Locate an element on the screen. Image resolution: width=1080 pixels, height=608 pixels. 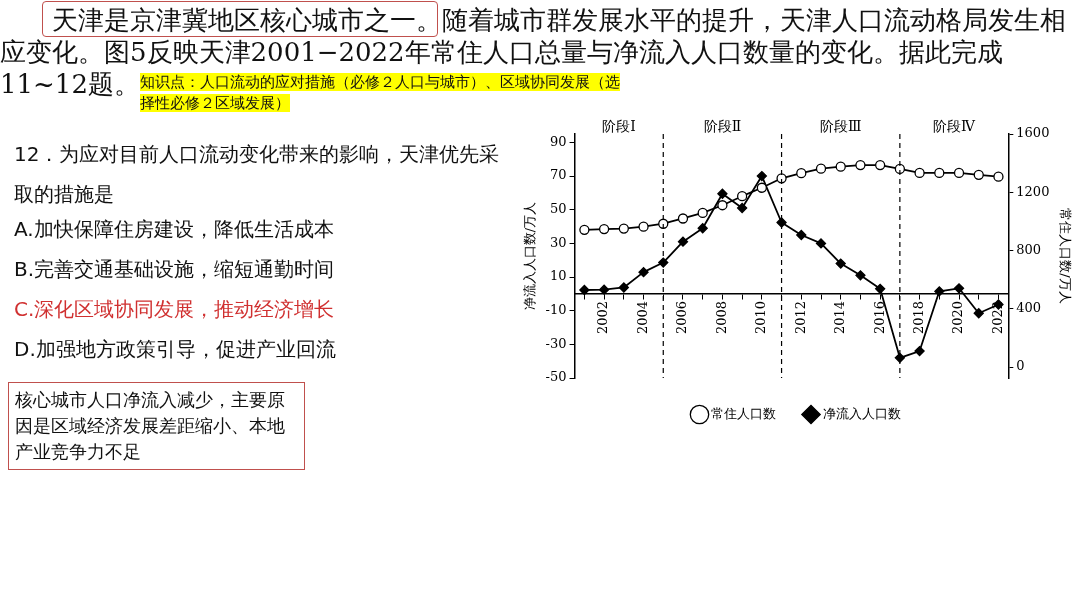
x-tick-label: 2012 is located at coordinates (800, 317).